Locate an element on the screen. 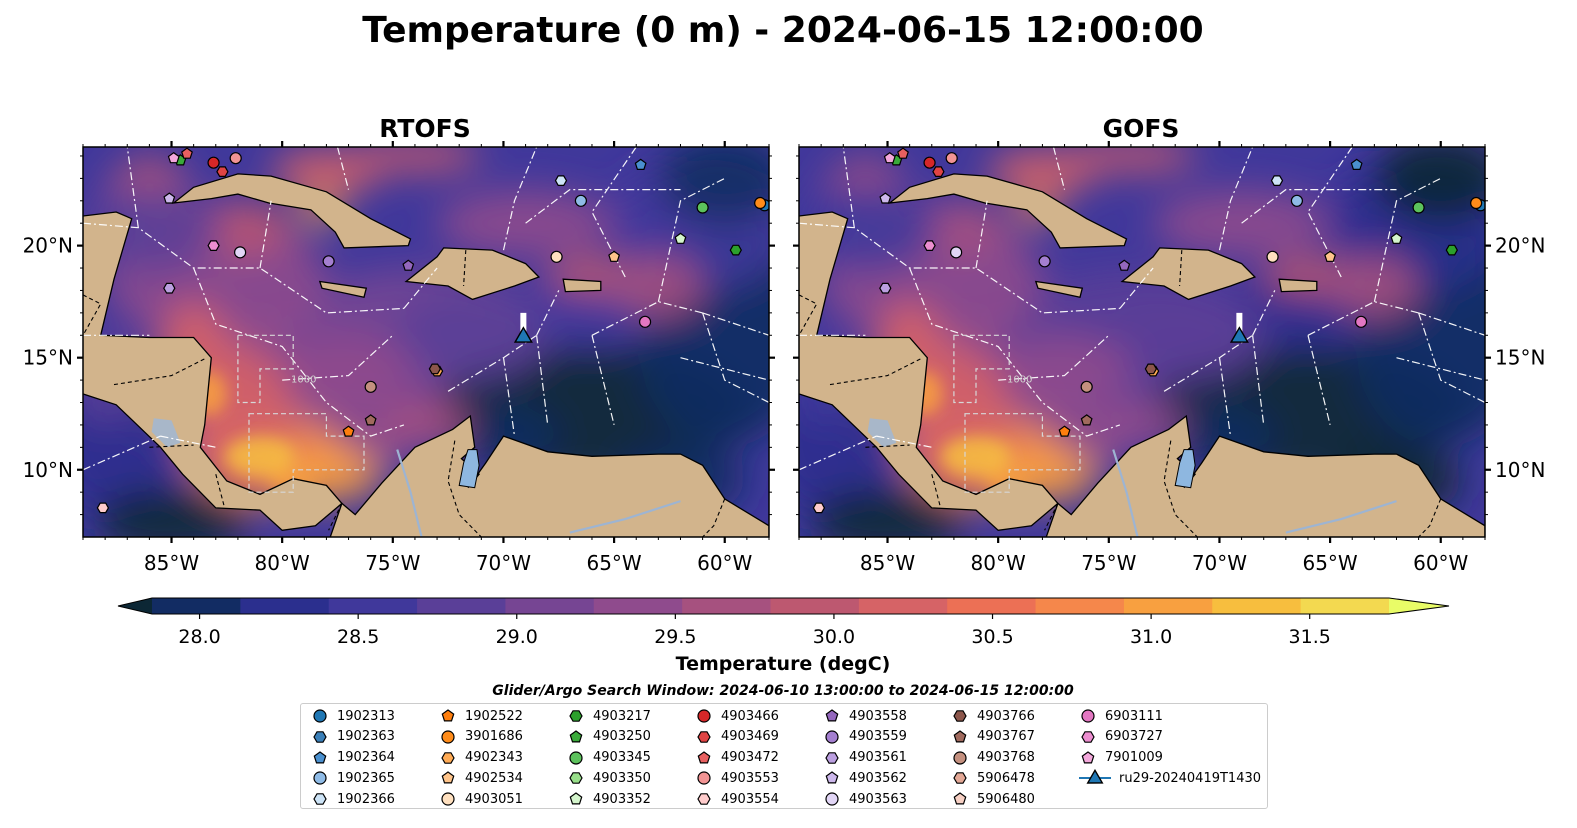 The image size is (1577, 828). legend-item: 7901009 is located at coordinates (1121, 758).